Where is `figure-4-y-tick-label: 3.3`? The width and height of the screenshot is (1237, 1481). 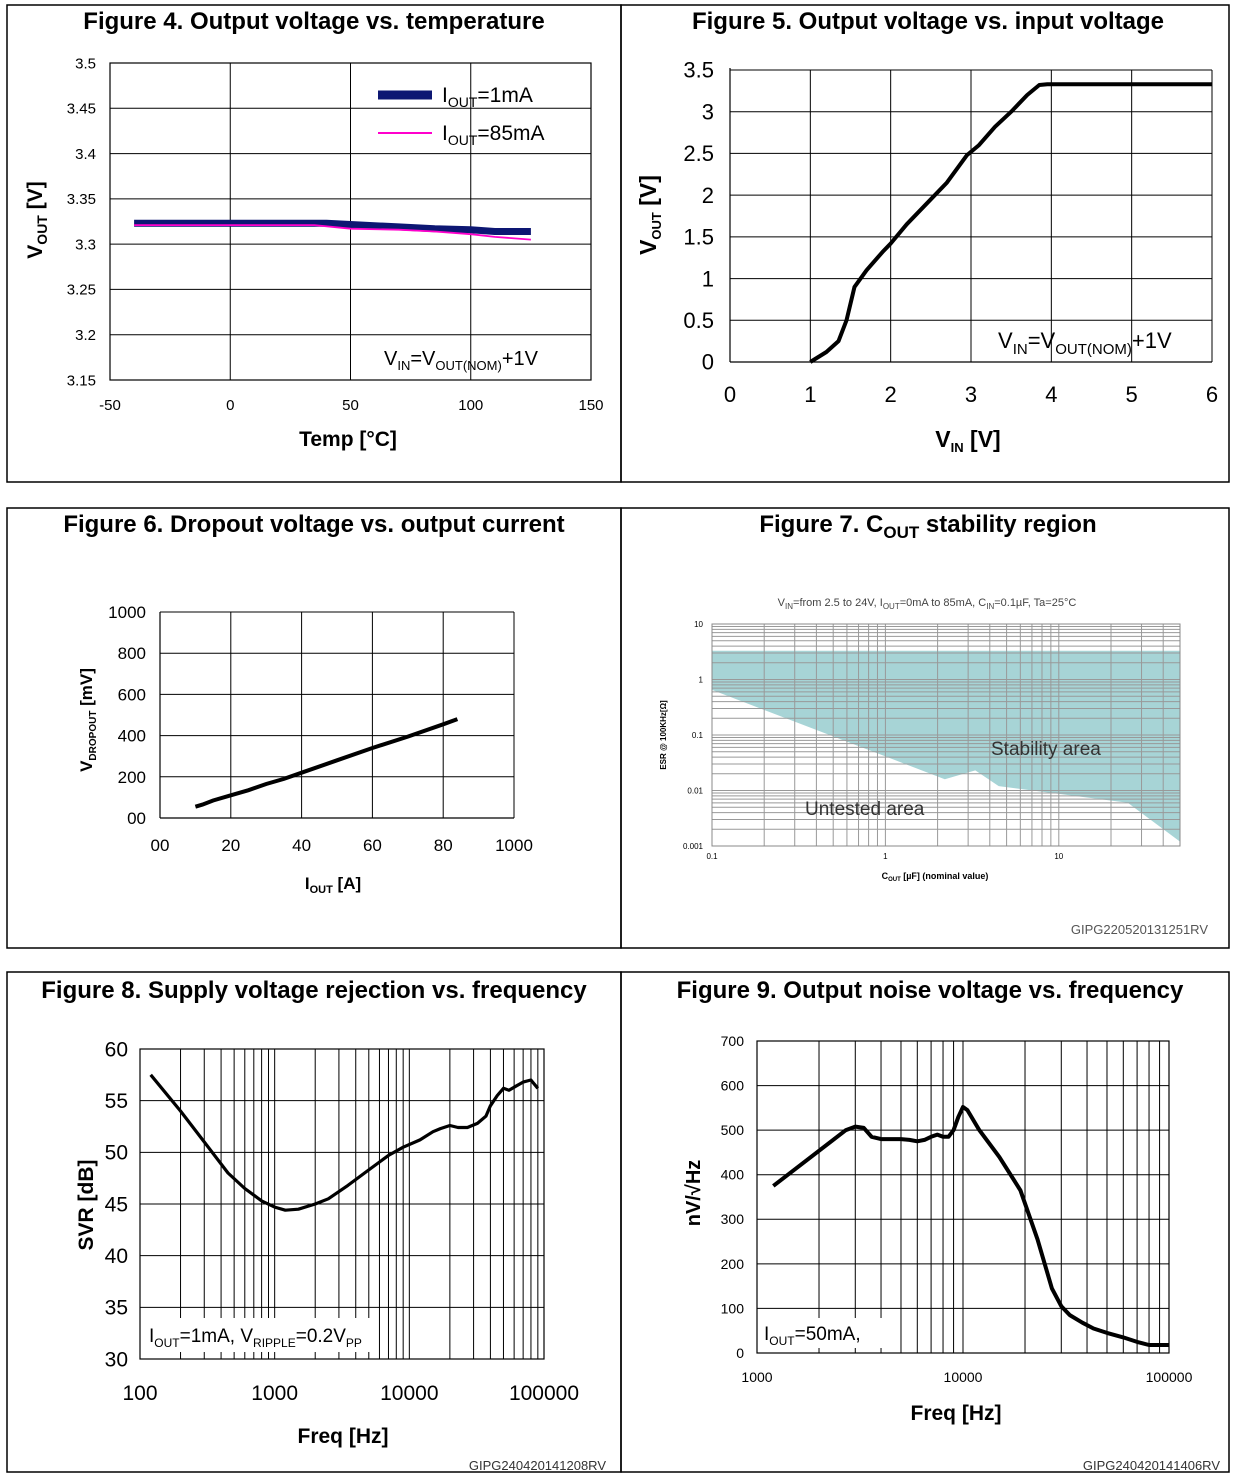
figure-4-y-tick-label: 3.3 is located at coordinates (85, 244).